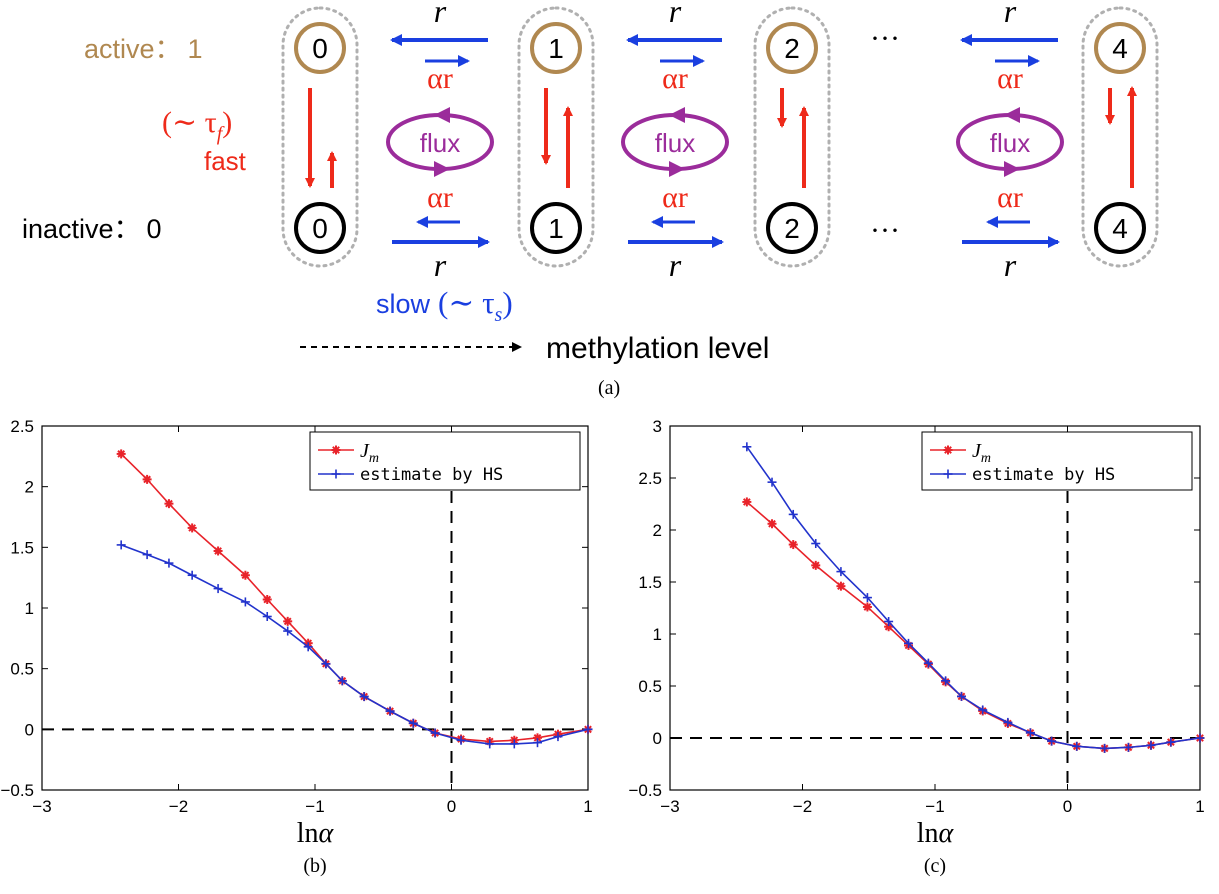 This screenshot has width=1219, height=894. I want to click on x-tick-label: −3, so click(669, 806).